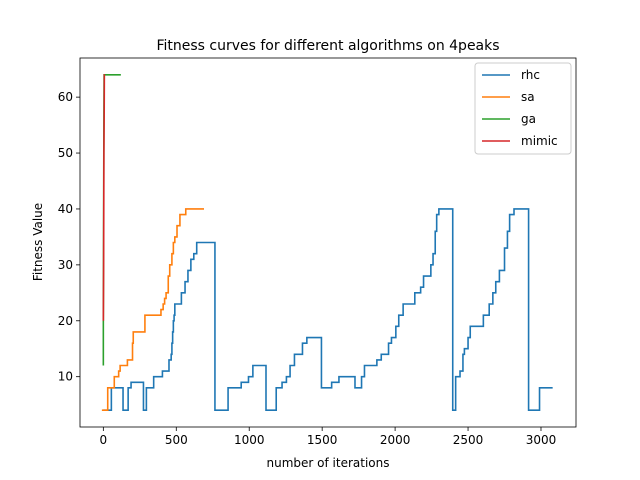 This screenshot has height=480, width=640. What do you see at coordinates (530, 75) in the screenshot?
I see `legend-label-rhc: rhc` at bounding box center [530, 75].